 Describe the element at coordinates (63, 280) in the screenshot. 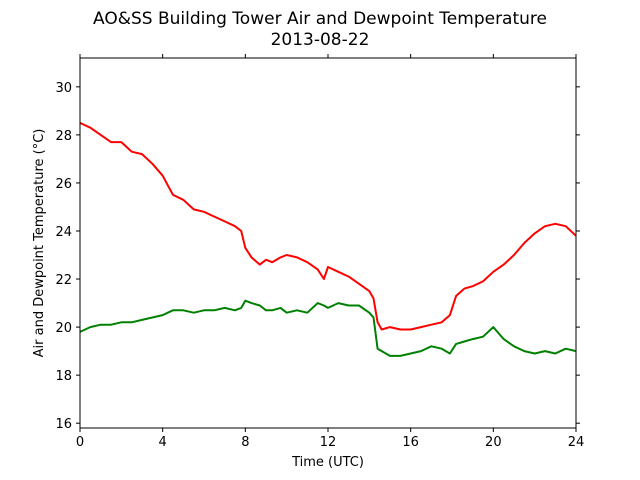

I see `y-tick-label: 22` at that location.